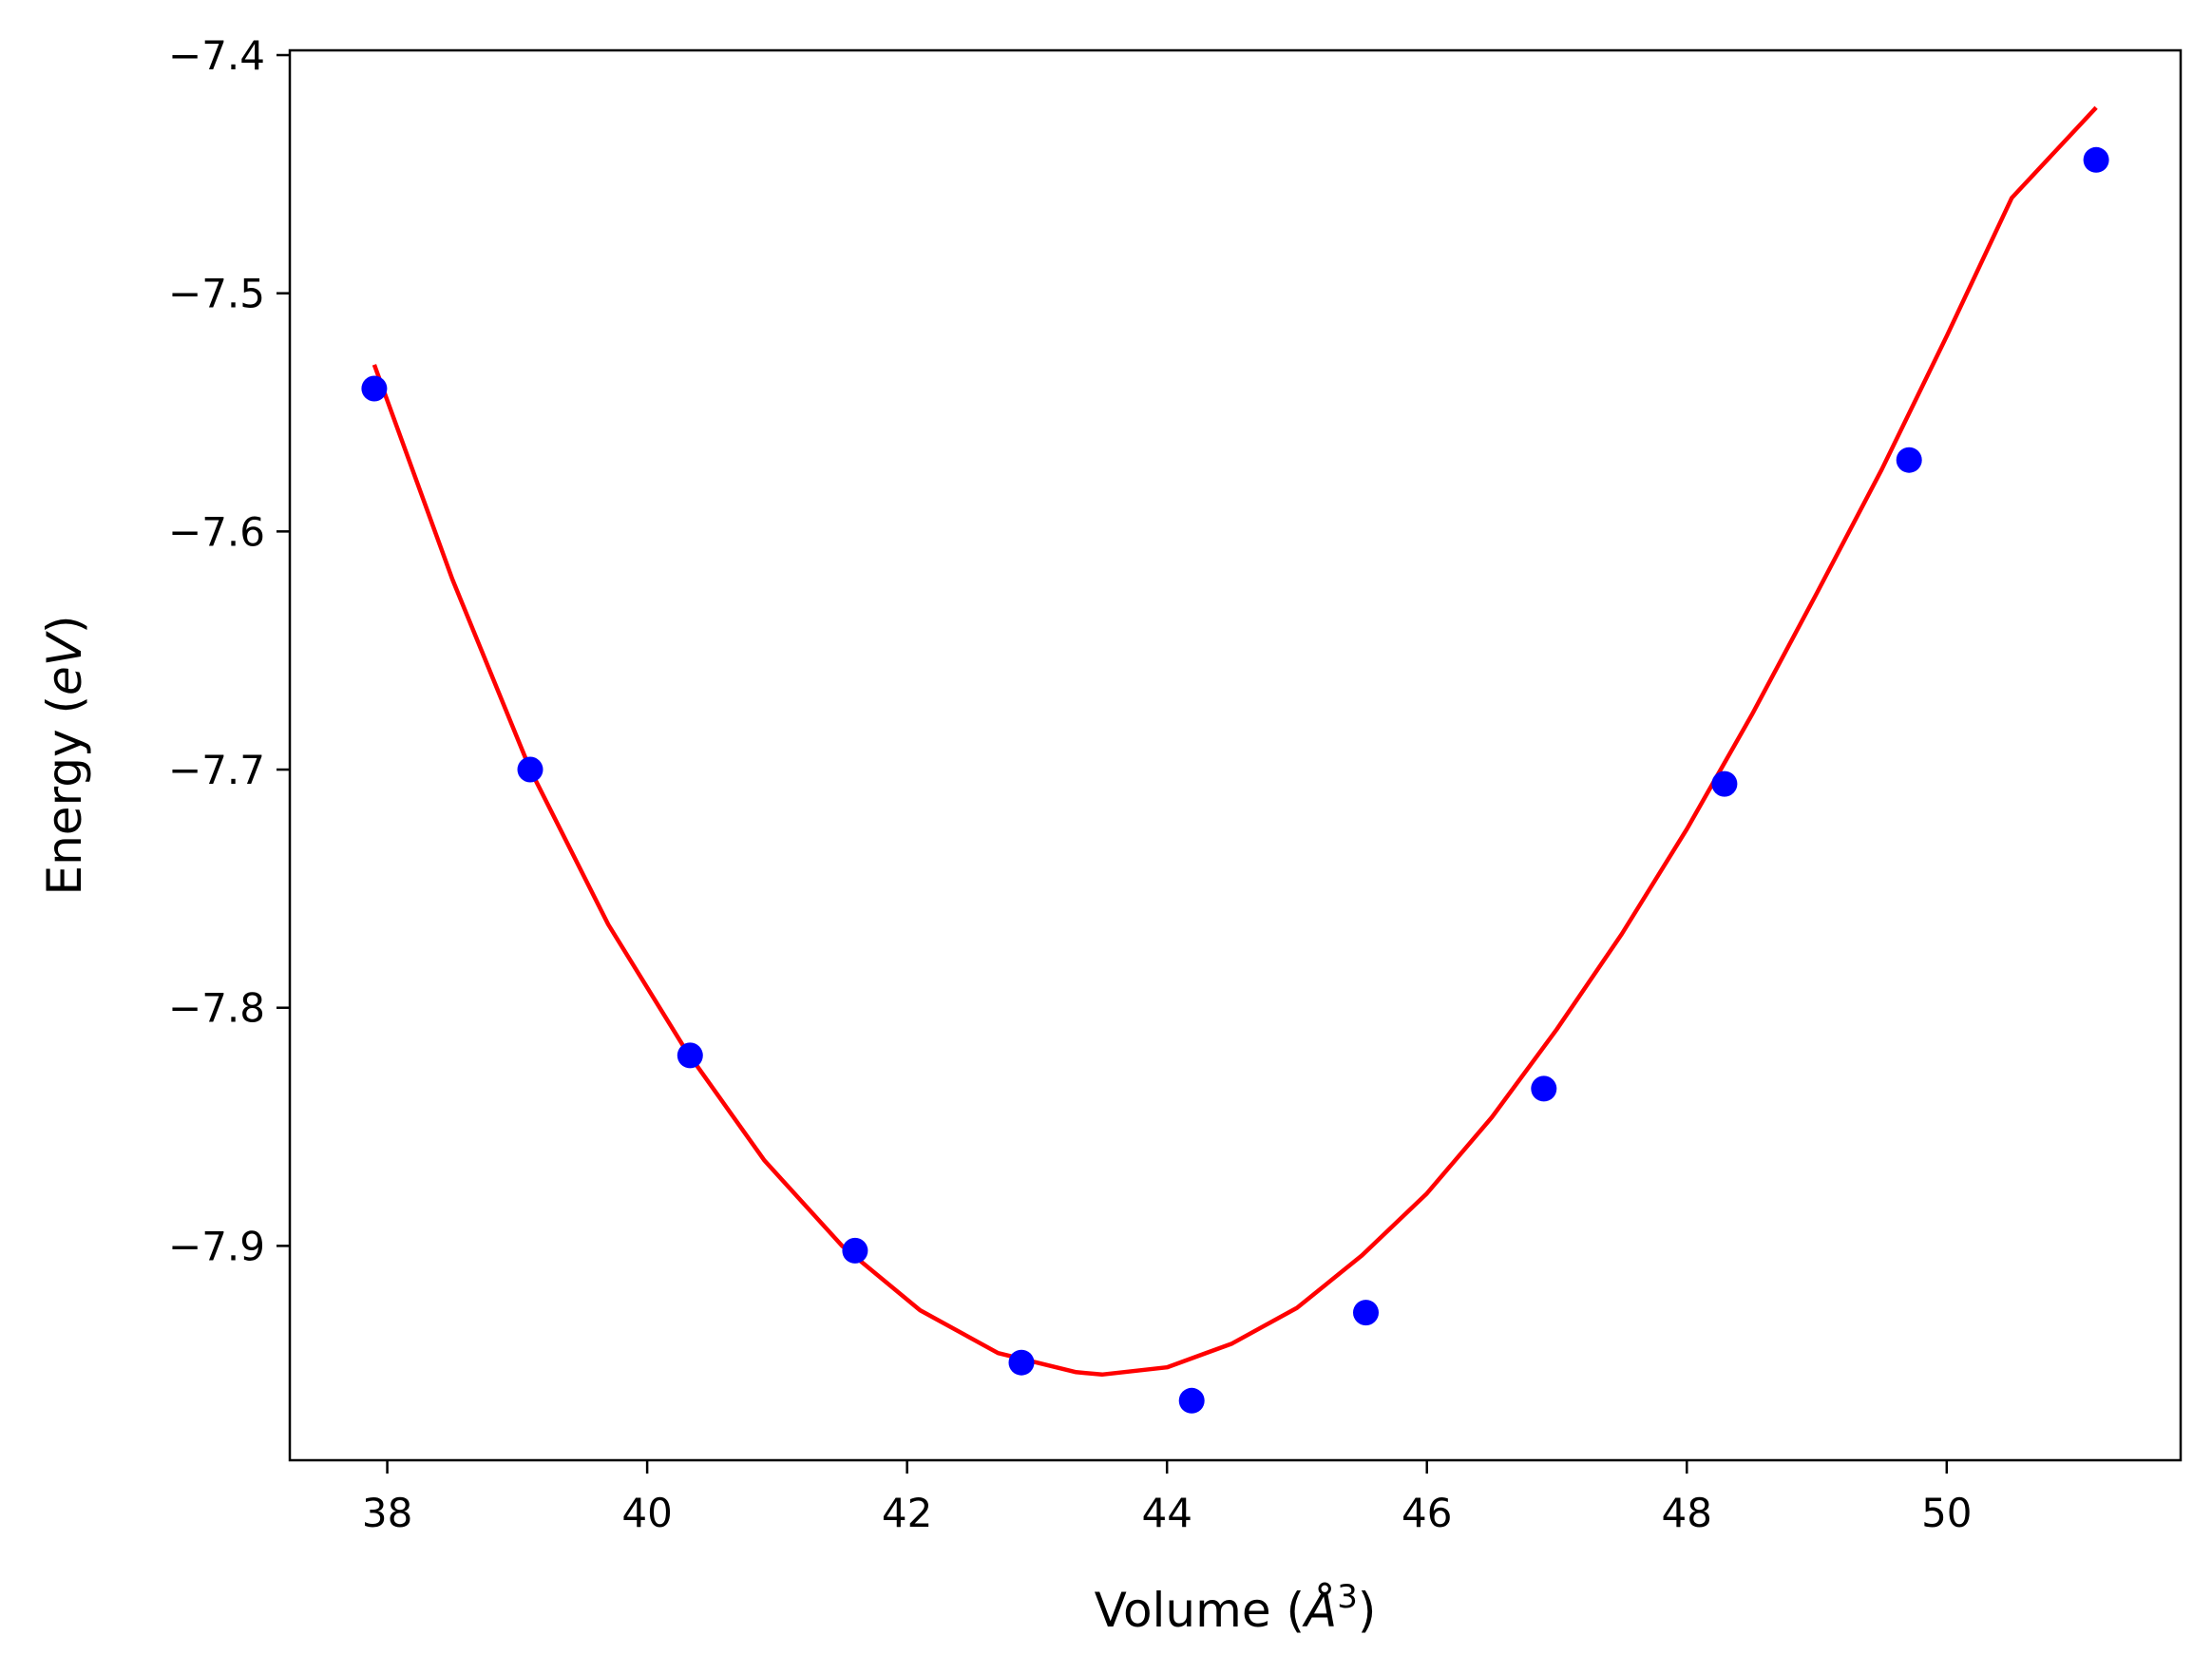 The height and width of the screenshot is (1674, 2212). What do you see at coordinates (1319, 1610) in the screenshot?
I see `x-axis-label-unit: Å` at bounding box center [1319, 1610].